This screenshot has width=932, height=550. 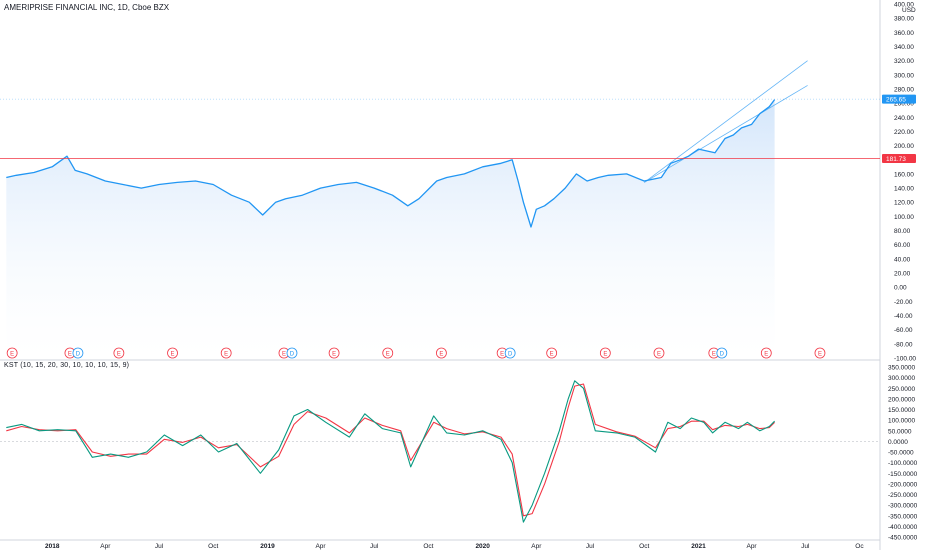 I want to click on kst-tick-label: 50.0000, so click(x=900, y=431).